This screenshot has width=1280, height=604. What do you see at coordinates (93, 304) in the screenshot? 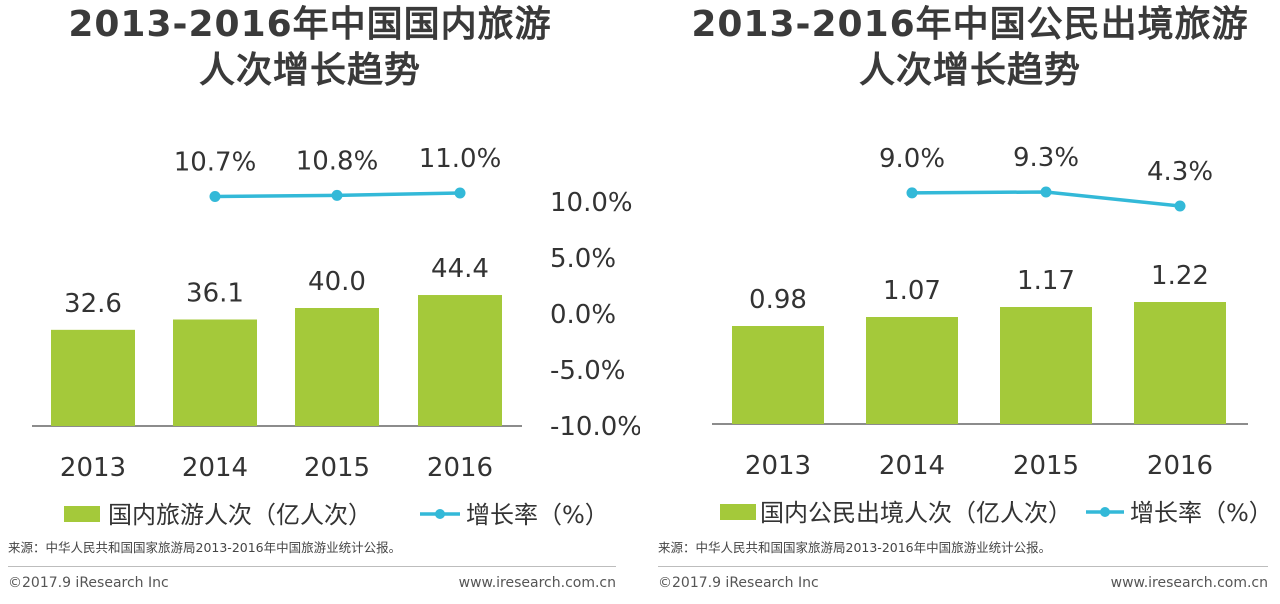
I see `bar-value-label: 32.6` at bounding box center [93, 304].